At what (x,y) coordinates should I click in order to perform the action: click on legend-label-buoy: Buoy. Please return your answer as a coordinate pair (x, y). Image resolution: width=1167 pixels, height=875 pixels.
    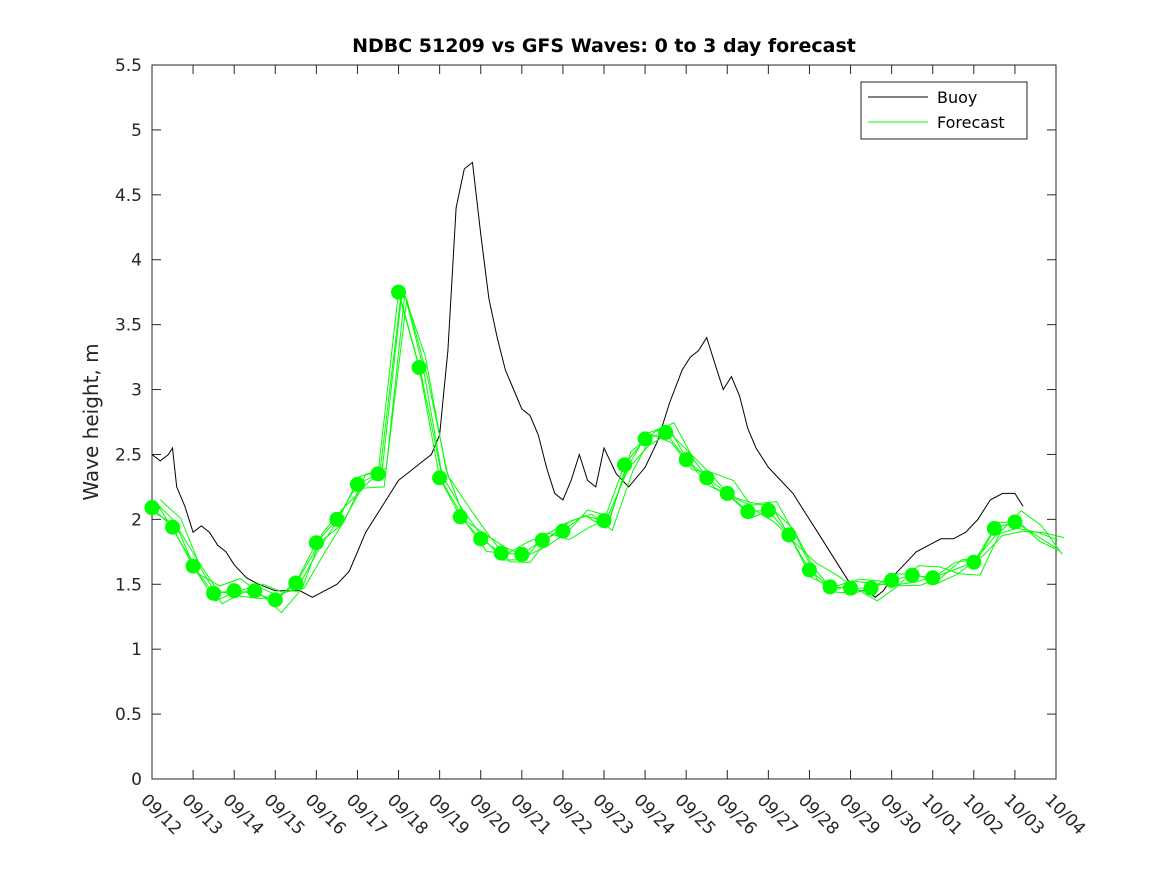
    Looking at the image, I should click on (957, 97).